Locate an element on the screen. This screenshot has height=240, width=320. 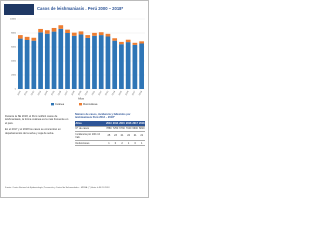
x-tick-label: 2005 is located at coordinates (53, 93).